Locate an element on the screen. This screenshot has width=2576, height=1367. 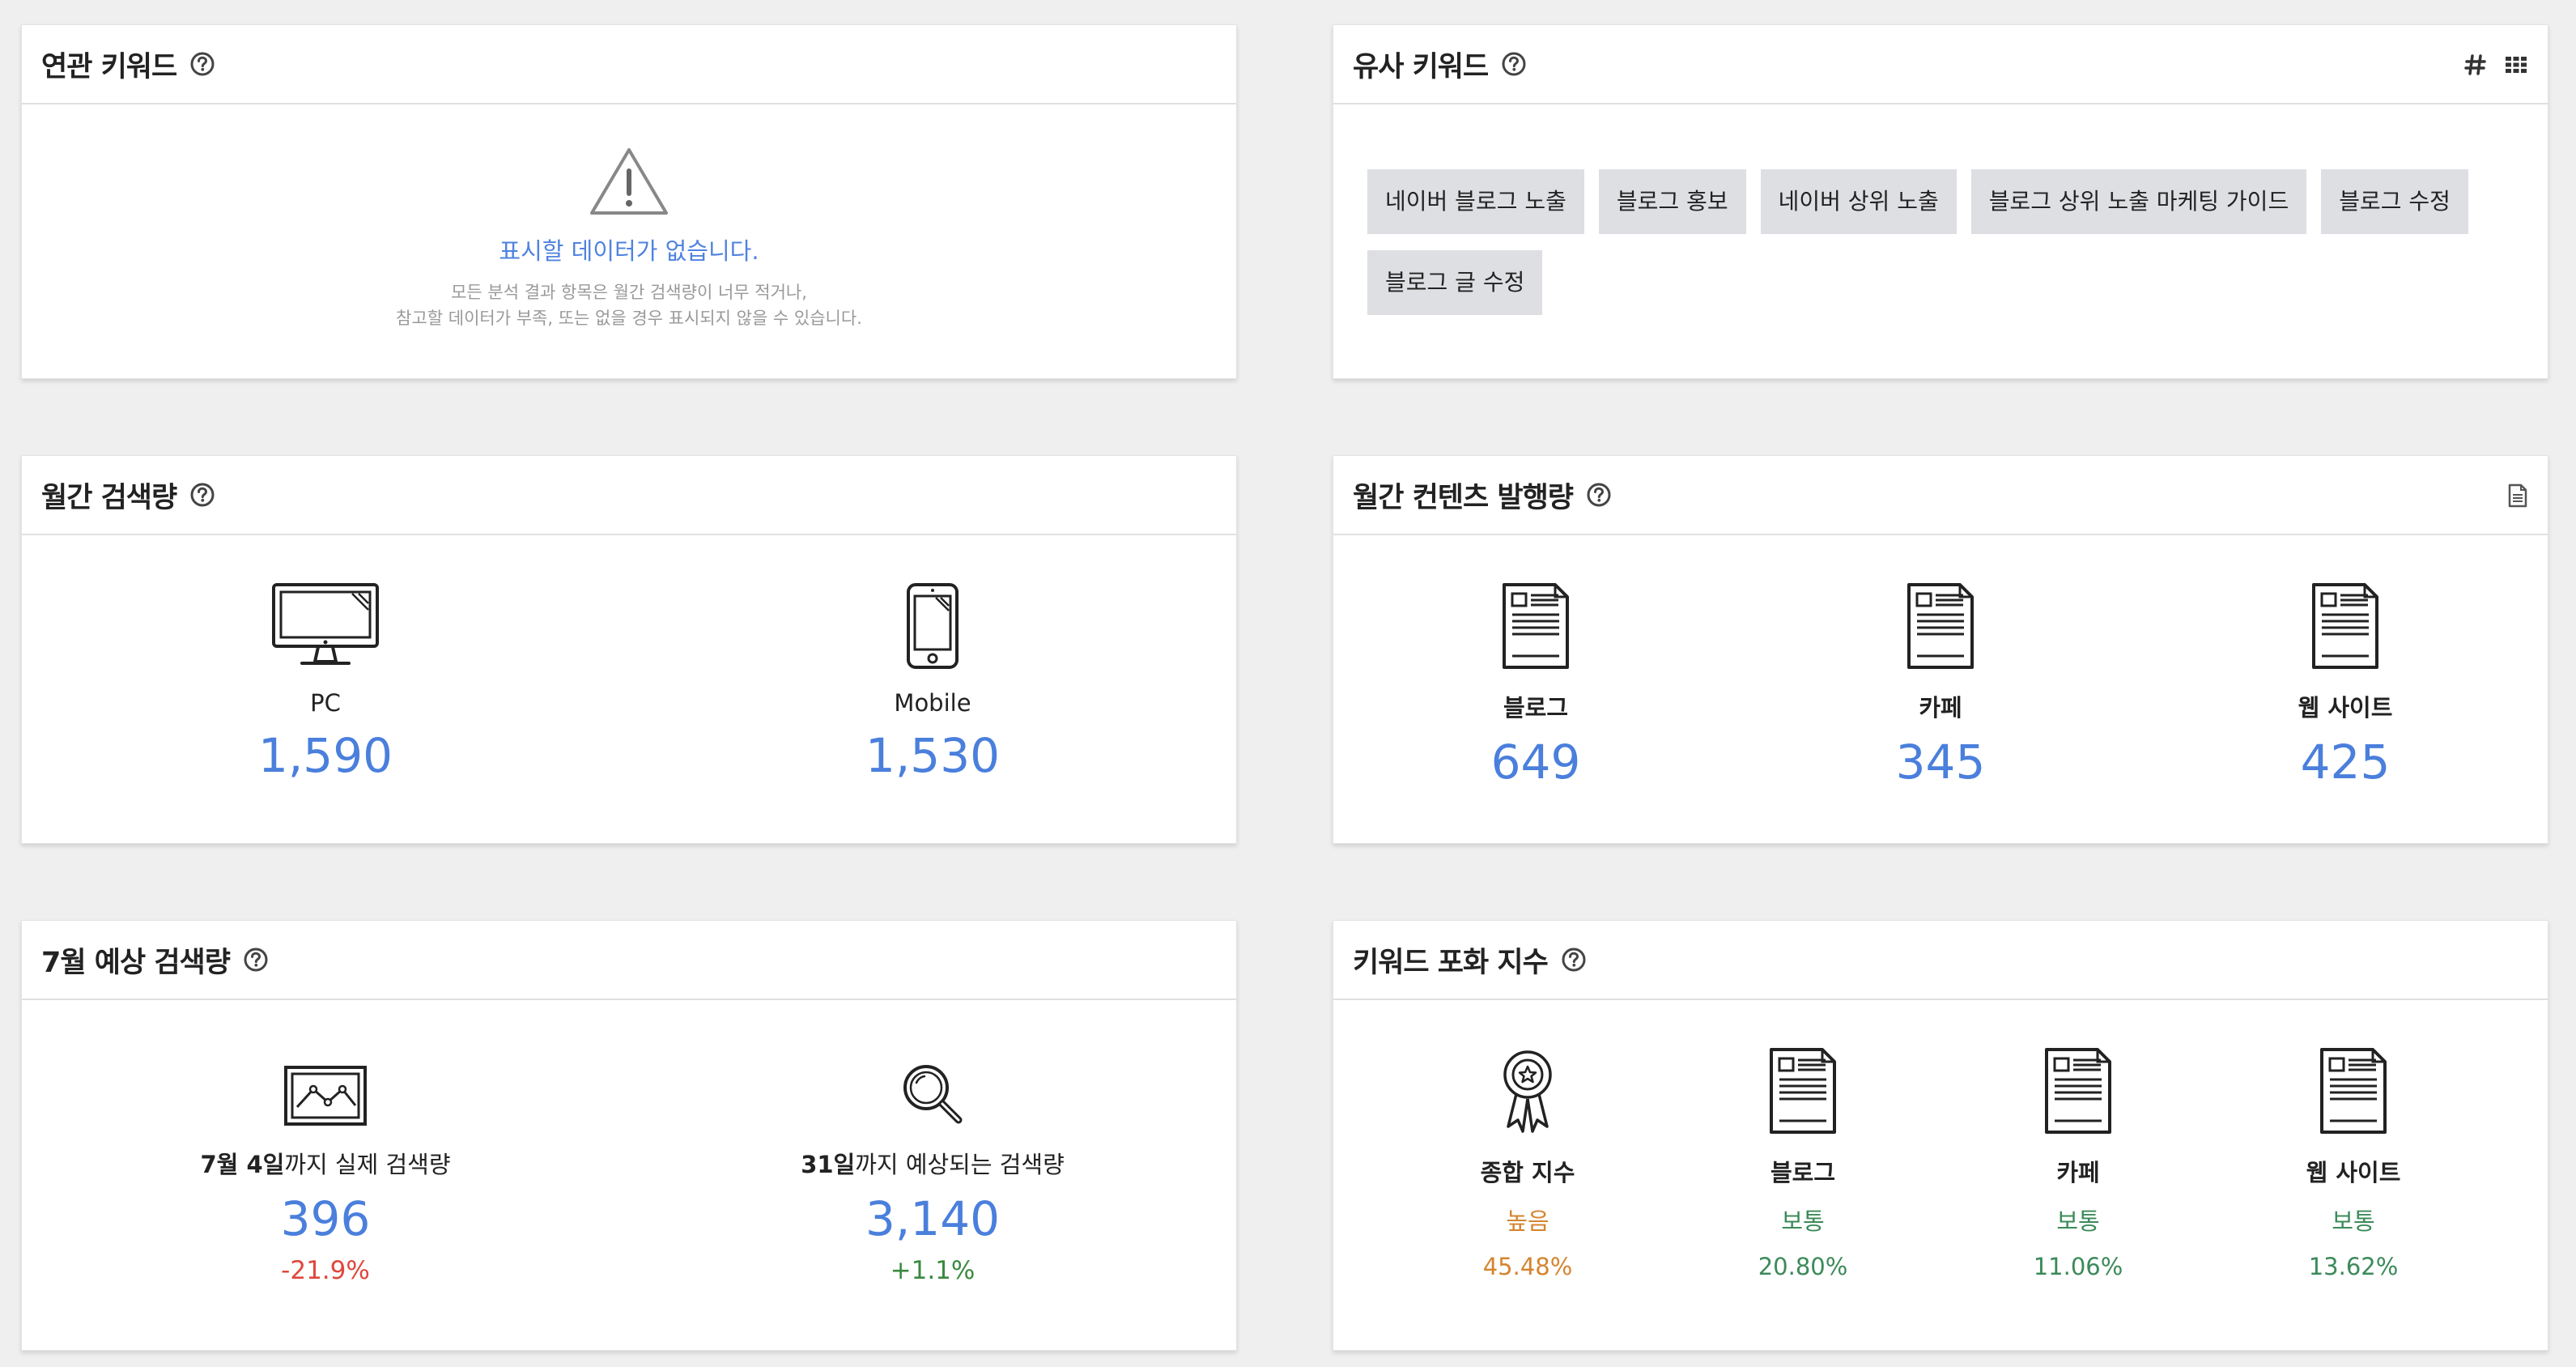
card-header: 월간 컨텐츠 발행량 is located at coordinates (1941, 495).